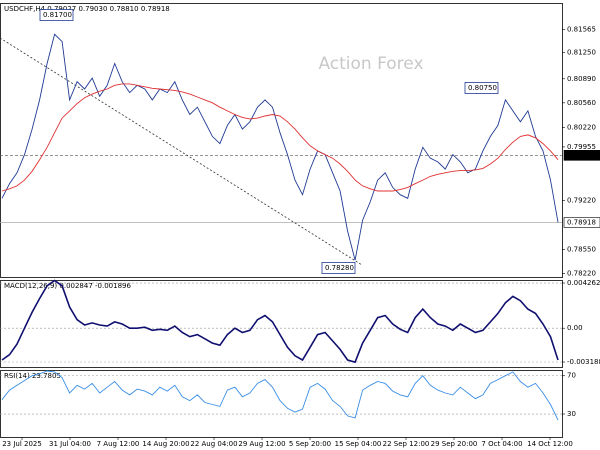  I want to click on x-tick-label: 31 Jul 04:00, so click(70, 444).